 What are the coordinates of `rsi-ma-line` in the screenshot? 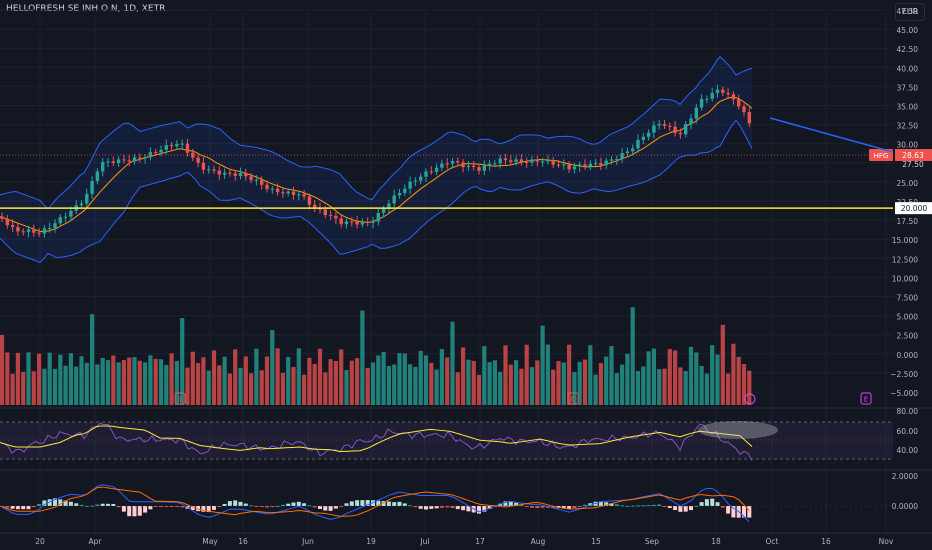 It's located at (376, 439).